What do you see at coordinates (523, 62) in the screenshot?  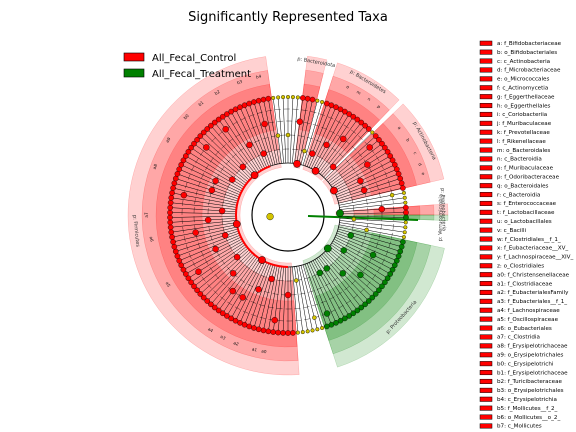 I see `key-item-2: c: c_Actinobacteria` at bounding box center [523, 62].